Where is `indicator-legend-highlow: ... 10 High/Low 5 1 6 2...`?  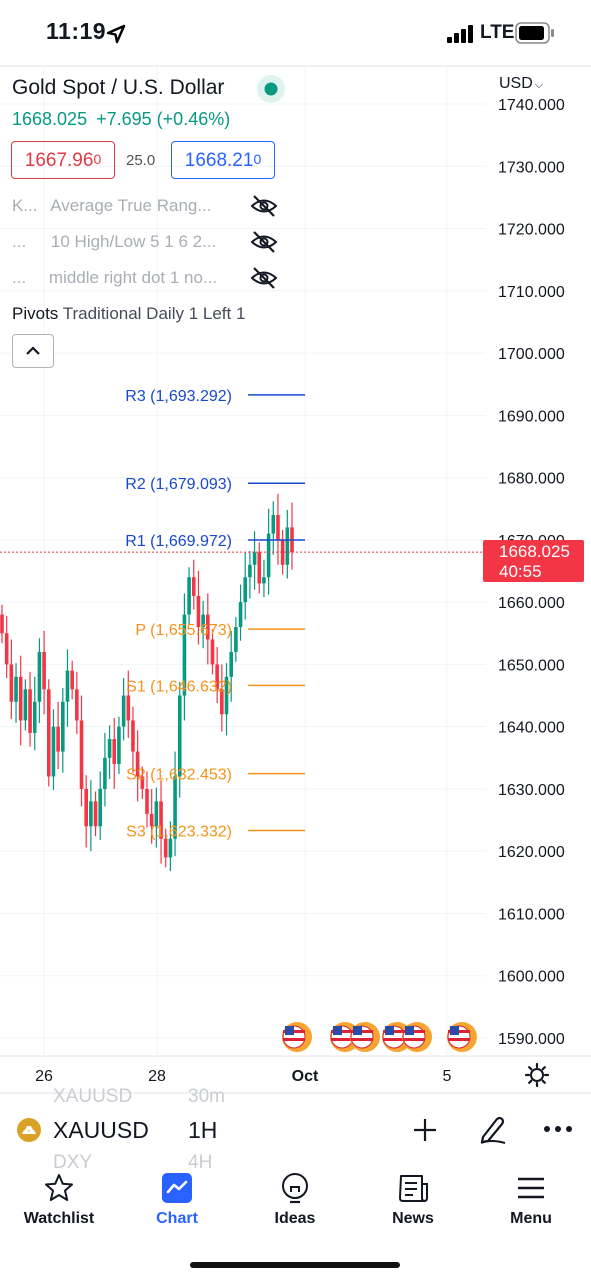
indicator-legend-highlow: ... 10 High/Low 5 1 6 2... is located at coordinates (114, 242).